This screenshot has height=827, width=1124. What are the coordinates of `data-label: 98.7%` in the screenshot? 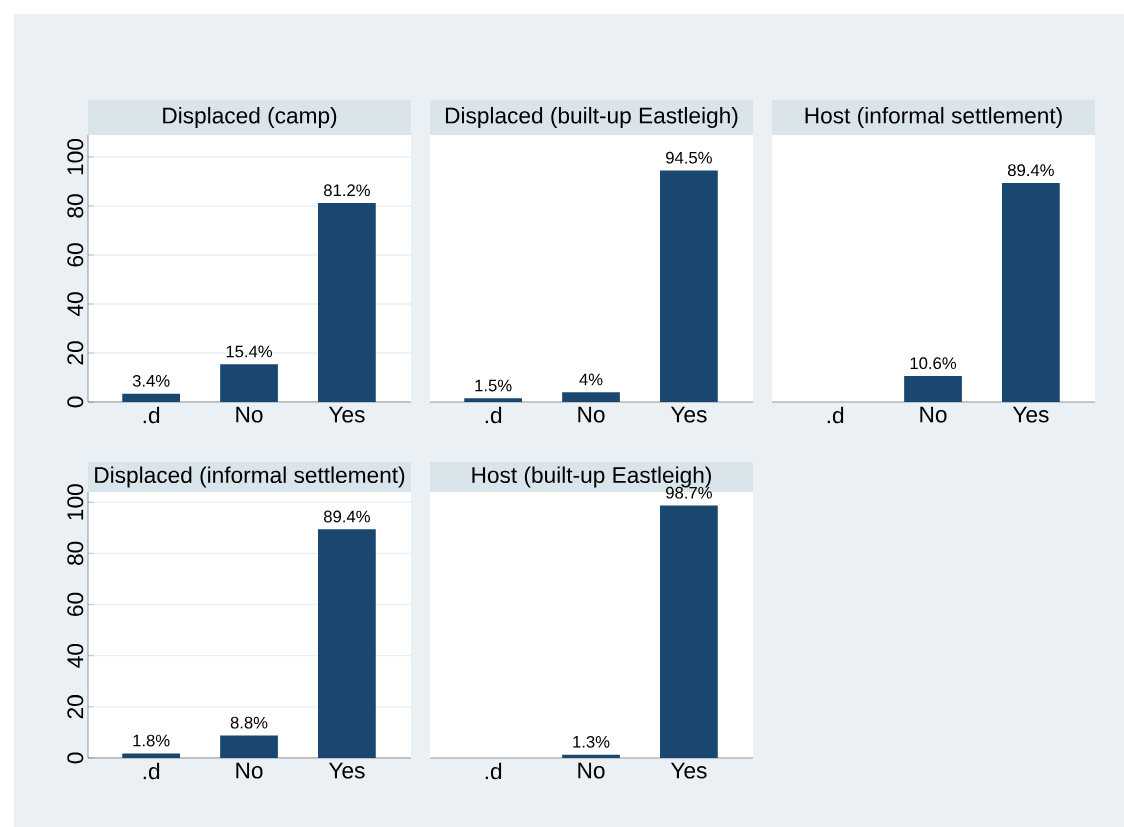 It's located at (689, 492).